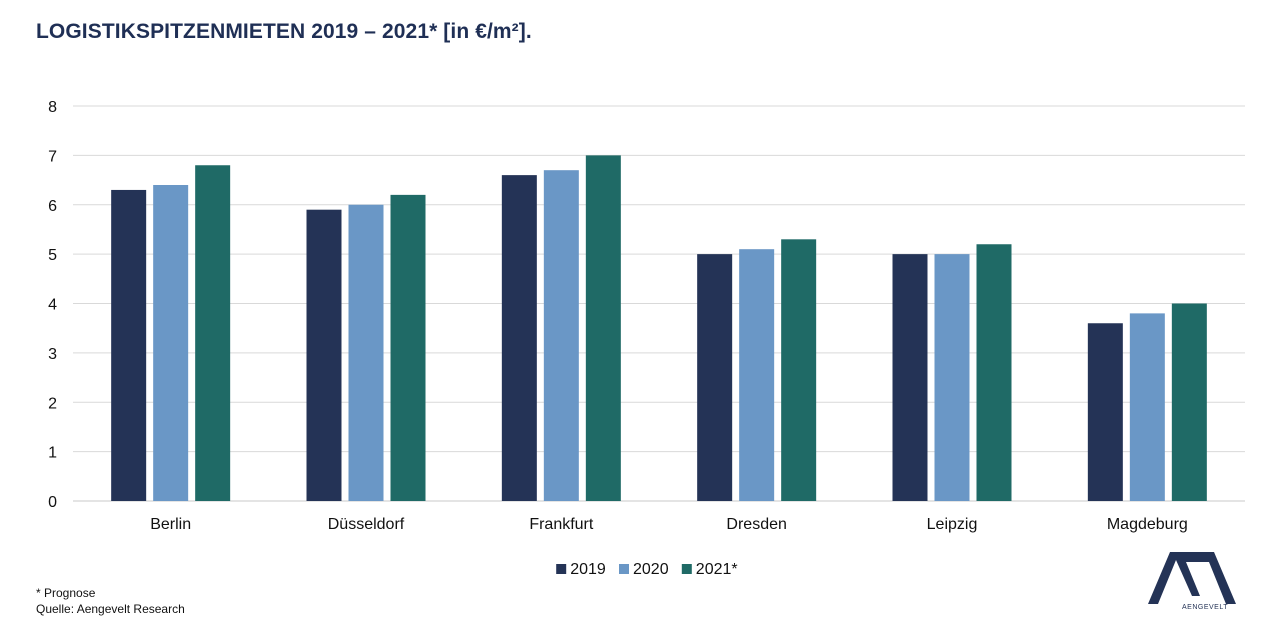 The width and height of the screenshot is (1280, 633). What do you see at coordinates (561, 524) in the screenshot?
I see `x-category-label: Frankfurt` at bounding box center [561, 524].